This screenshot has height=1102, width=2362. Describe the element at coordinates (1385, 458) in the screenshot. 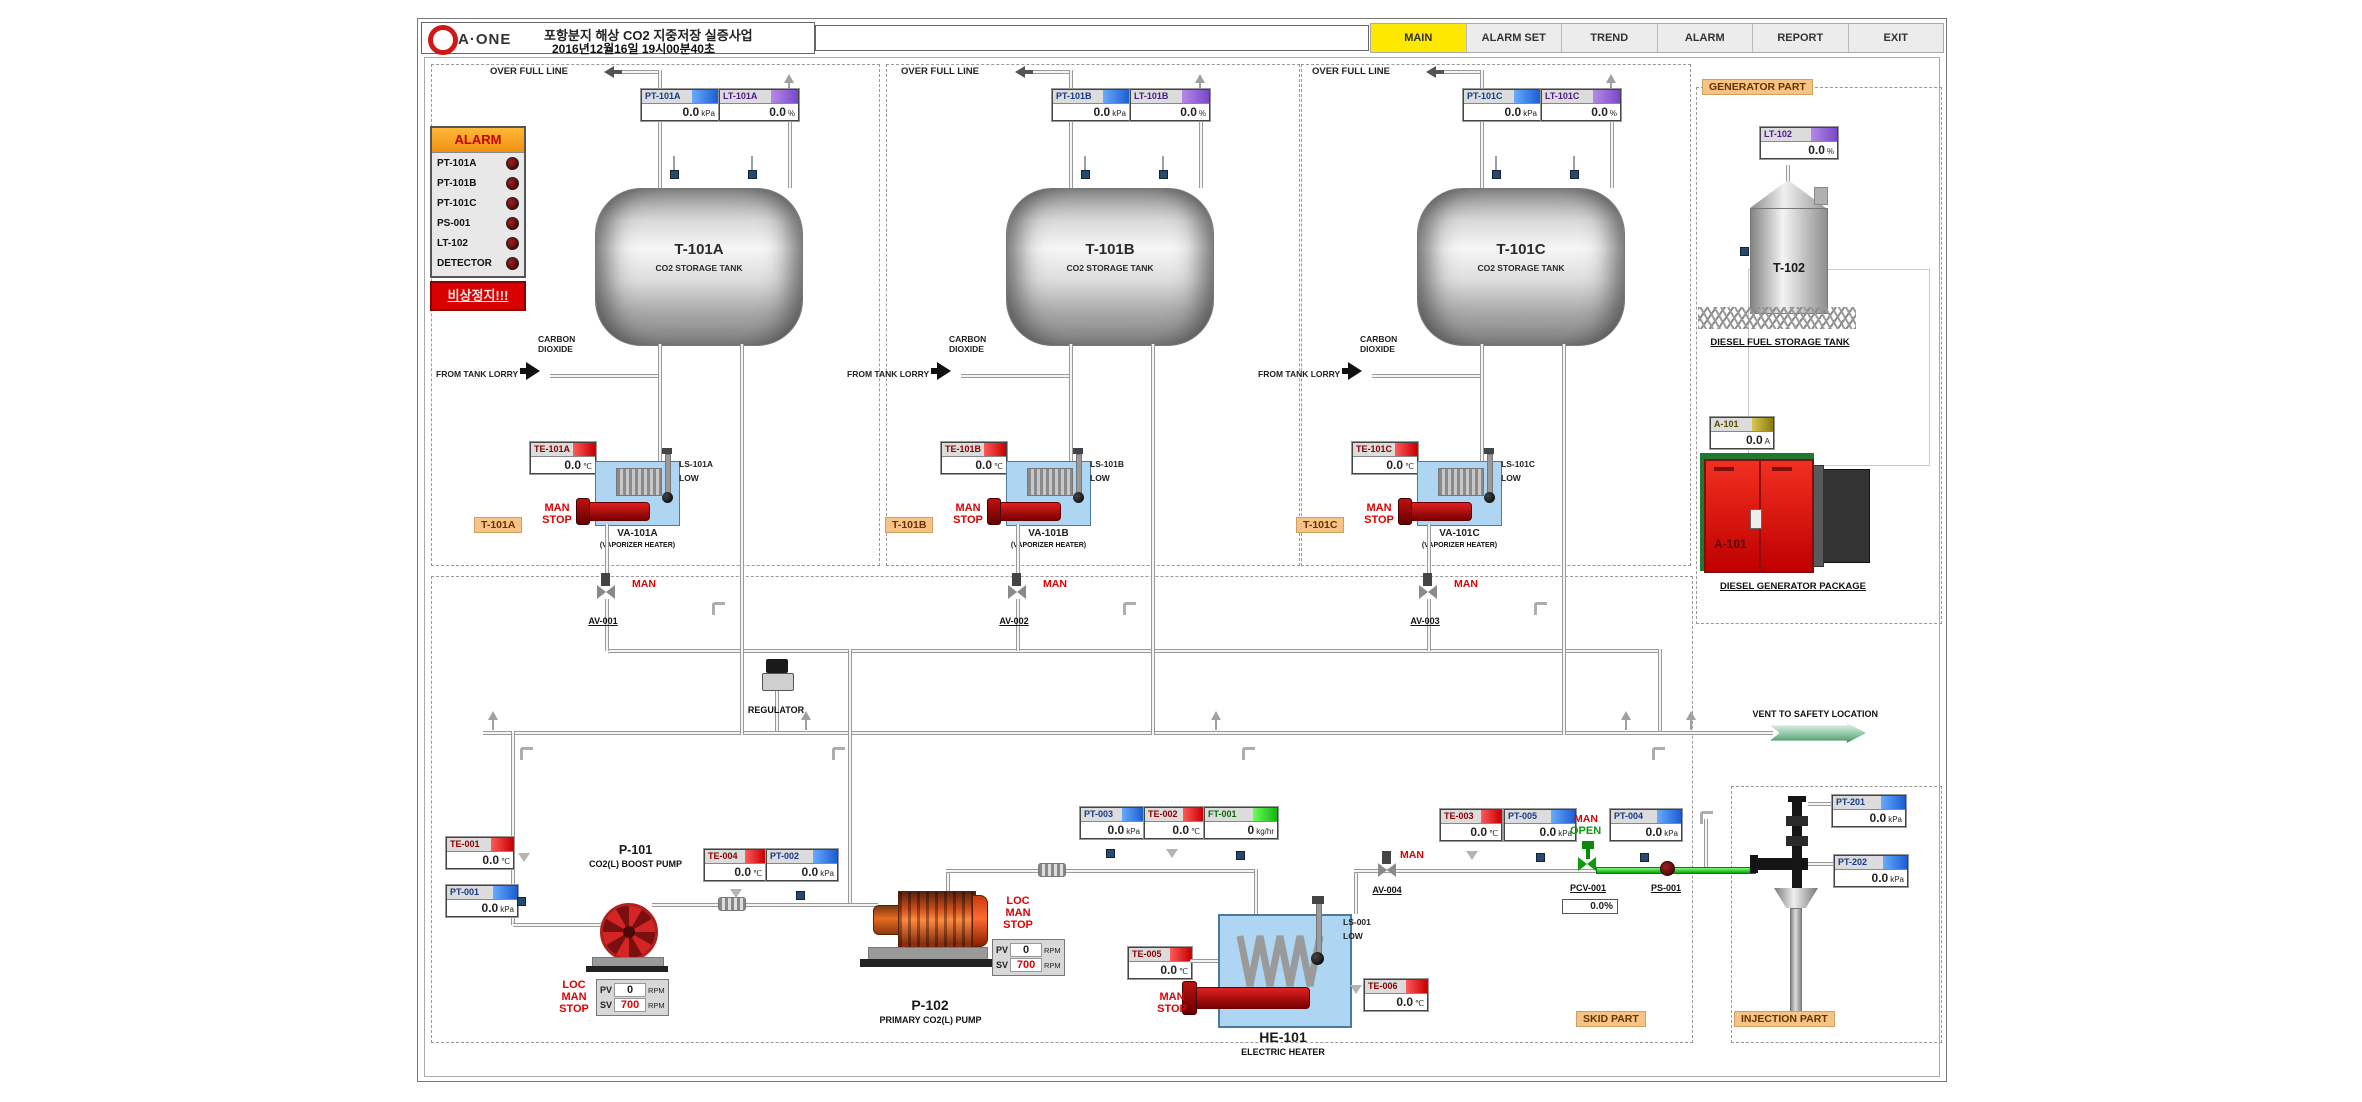

I see `te-101c-indicator: TE-101C 0.0 ℃` at that location.